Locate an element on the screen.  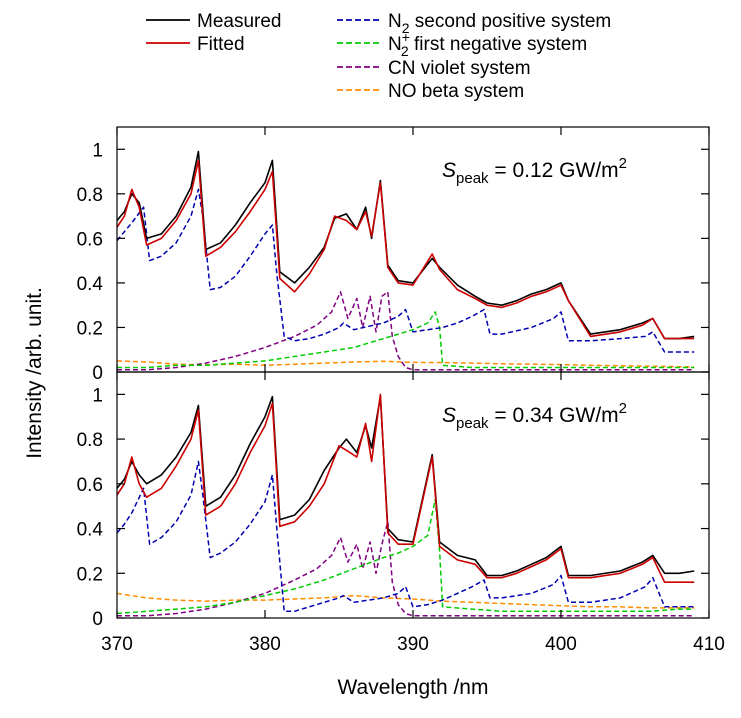
x-tick-label: 380 is located at coordinates (265, 644).